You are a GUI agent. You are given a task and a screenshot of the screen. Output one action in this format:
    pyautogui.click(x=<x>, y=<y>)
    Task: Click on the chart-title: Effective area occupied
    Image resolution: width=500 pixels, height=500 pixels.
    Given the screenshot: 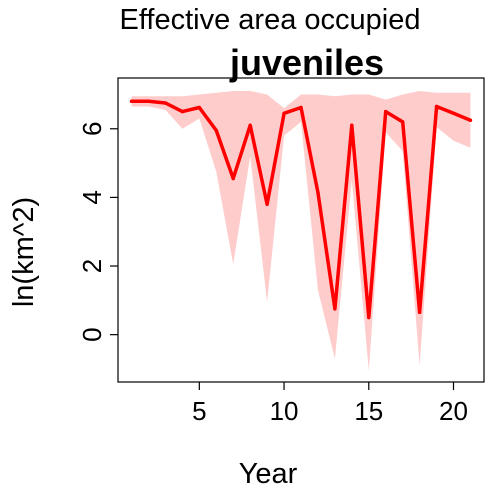 What is the action you would take?
    pyautogui.click(x=270, y=20)
    